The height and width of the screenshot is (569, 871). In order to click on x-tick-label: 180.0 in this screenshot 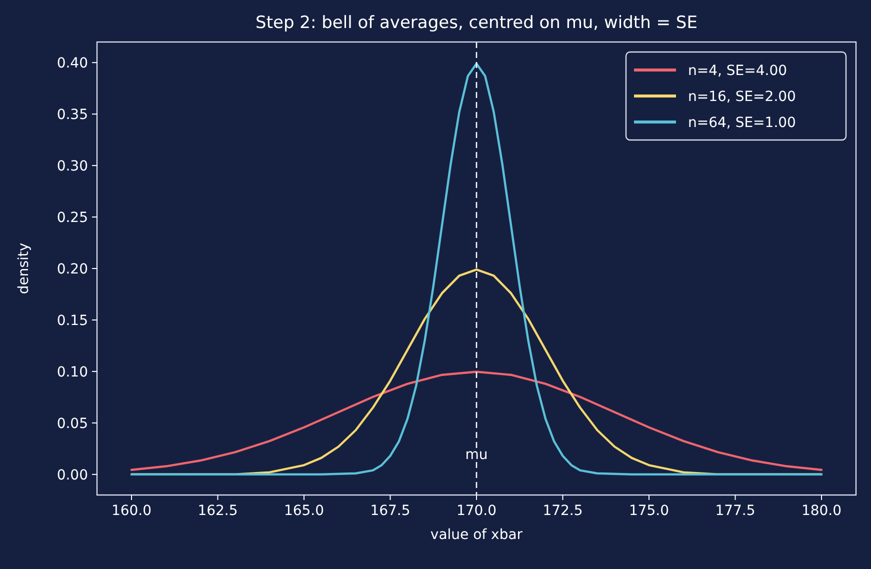, I will do `click(821, 511)`.